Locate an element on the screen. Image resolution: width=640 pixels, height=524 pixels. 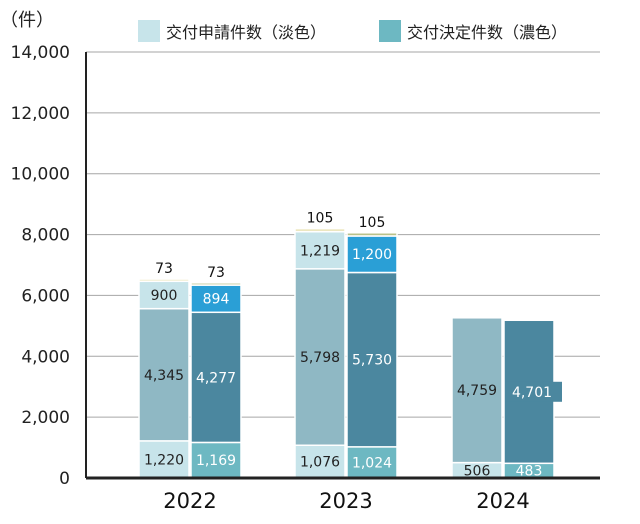
data-label-background is located at coordinates (534, 391).